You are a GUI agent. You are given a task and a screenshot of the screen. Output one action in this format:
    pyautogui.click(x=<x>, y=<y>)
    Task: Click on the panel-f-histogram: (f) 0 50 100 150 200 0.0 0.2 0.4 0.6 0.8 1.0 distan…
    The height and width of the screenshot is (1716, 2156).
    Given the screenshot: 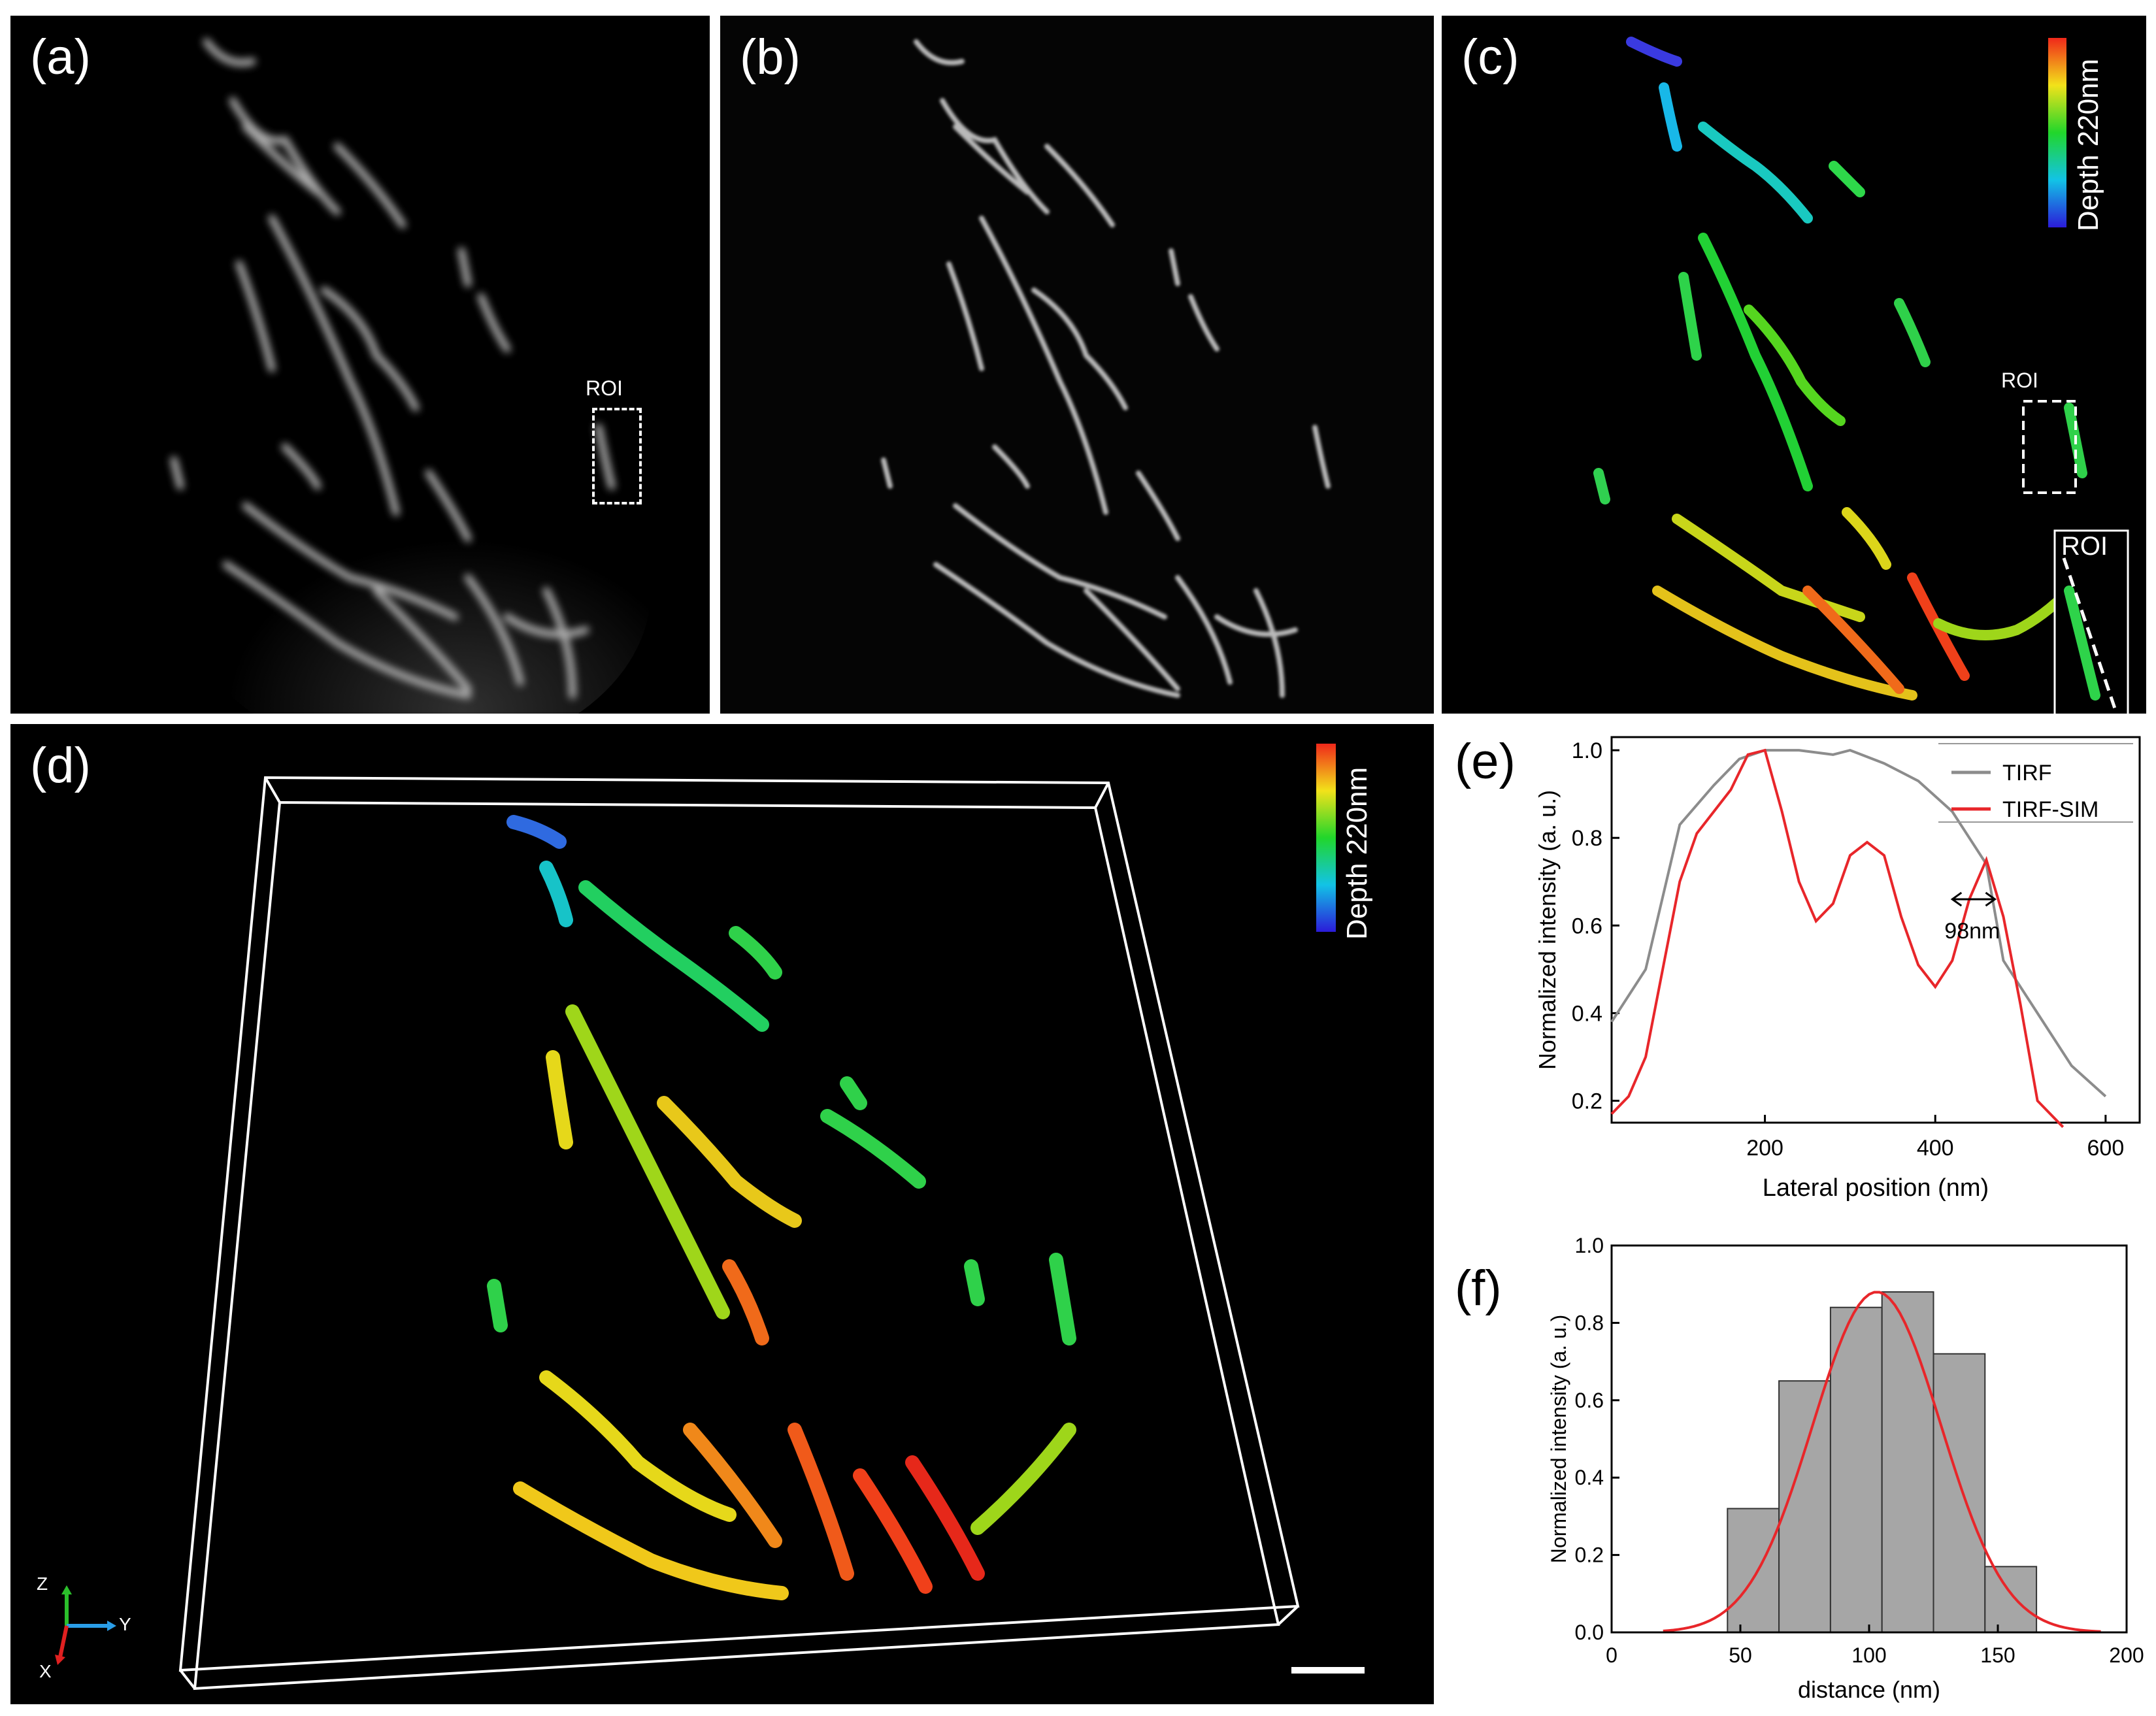 What is the action you would take?
    pyautogui.click(x=1794, y=1469)
    